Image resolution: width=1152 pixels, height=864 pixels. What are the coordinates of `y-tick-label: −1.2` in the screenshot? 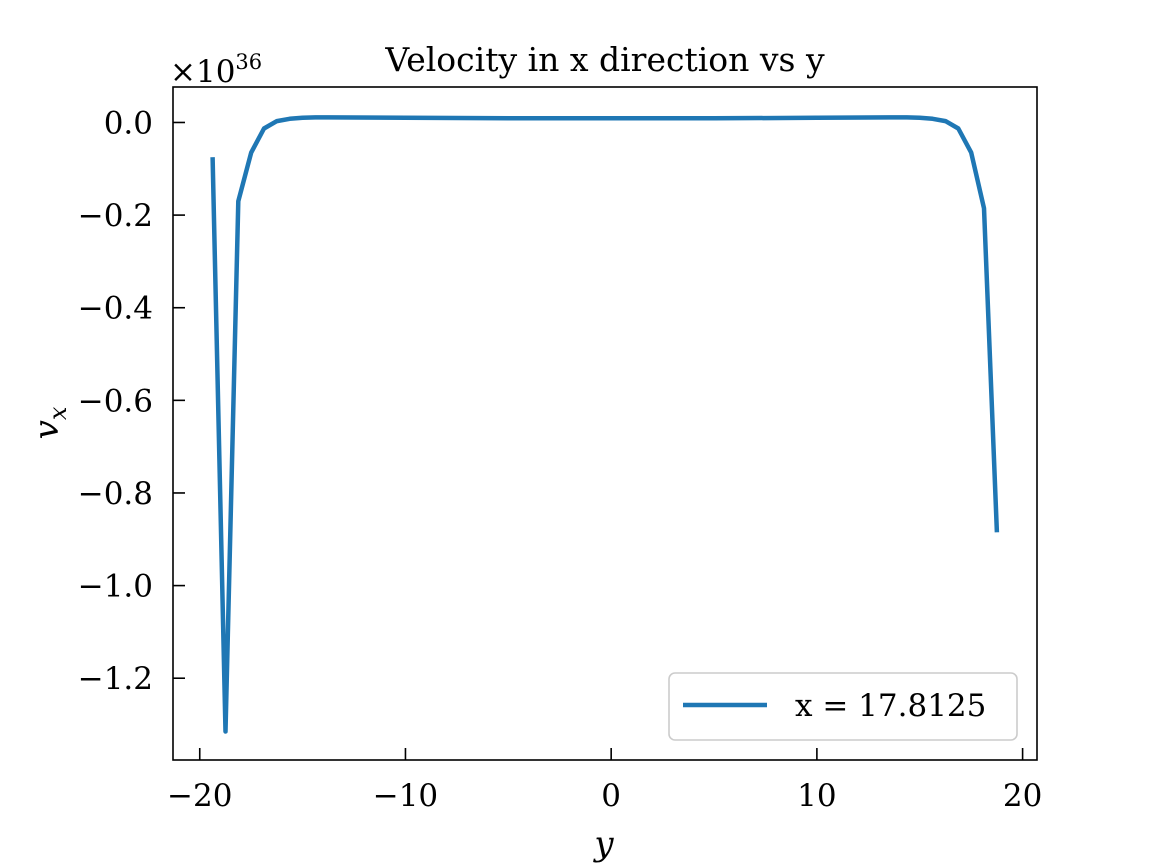 It's located at (115, 679).